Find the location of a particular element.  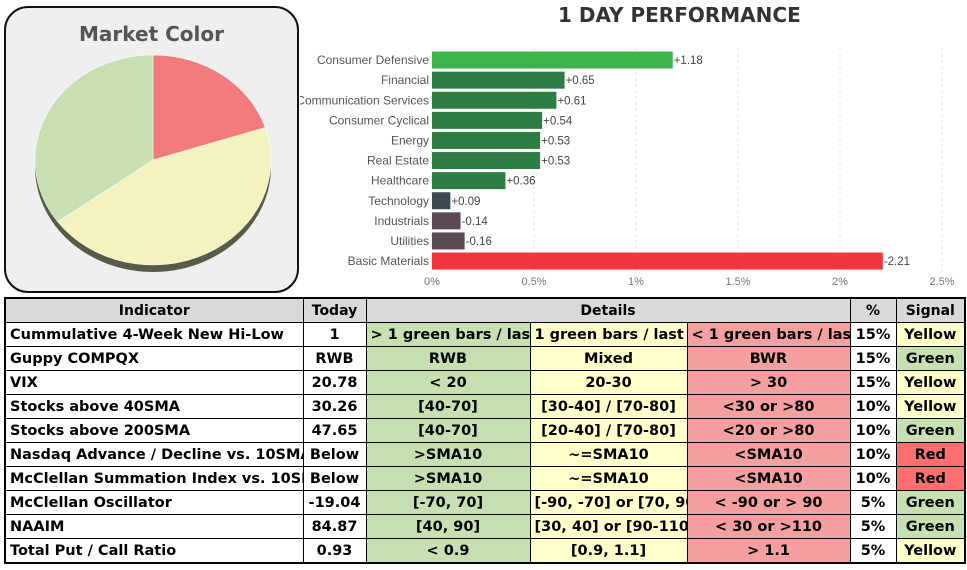

detail-yellow-cell: [0.9, 1.1] is located at coordinates (608, 551).